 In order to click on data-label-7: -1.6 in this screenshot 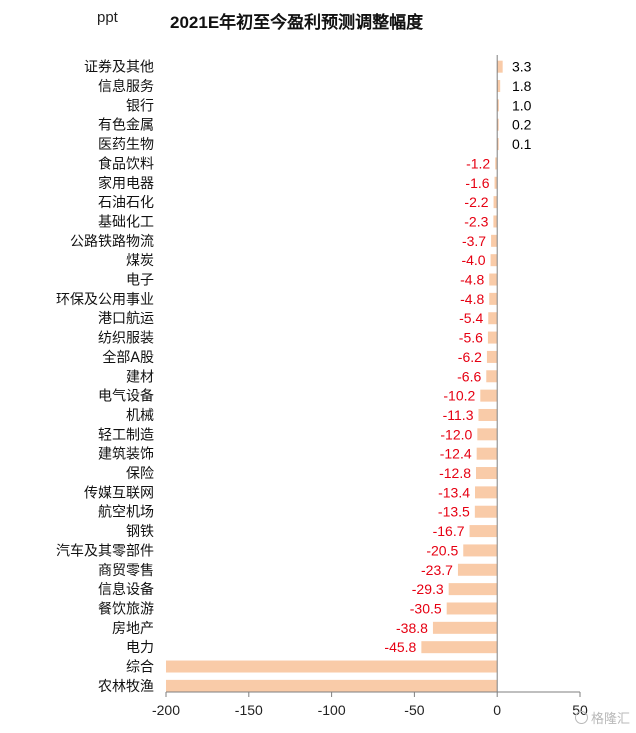, I will do `click(477, 183)`.